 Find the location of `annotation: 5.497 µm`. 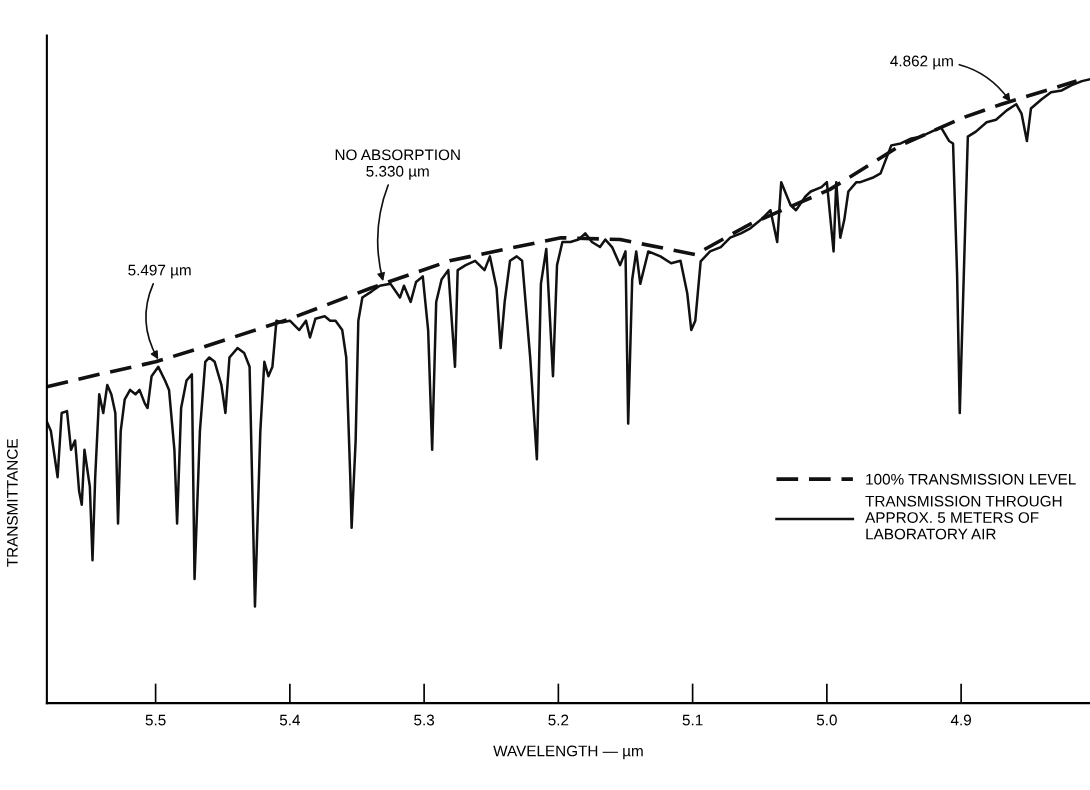

annotation: 5.497 µm is located at coordinates (159, 271).